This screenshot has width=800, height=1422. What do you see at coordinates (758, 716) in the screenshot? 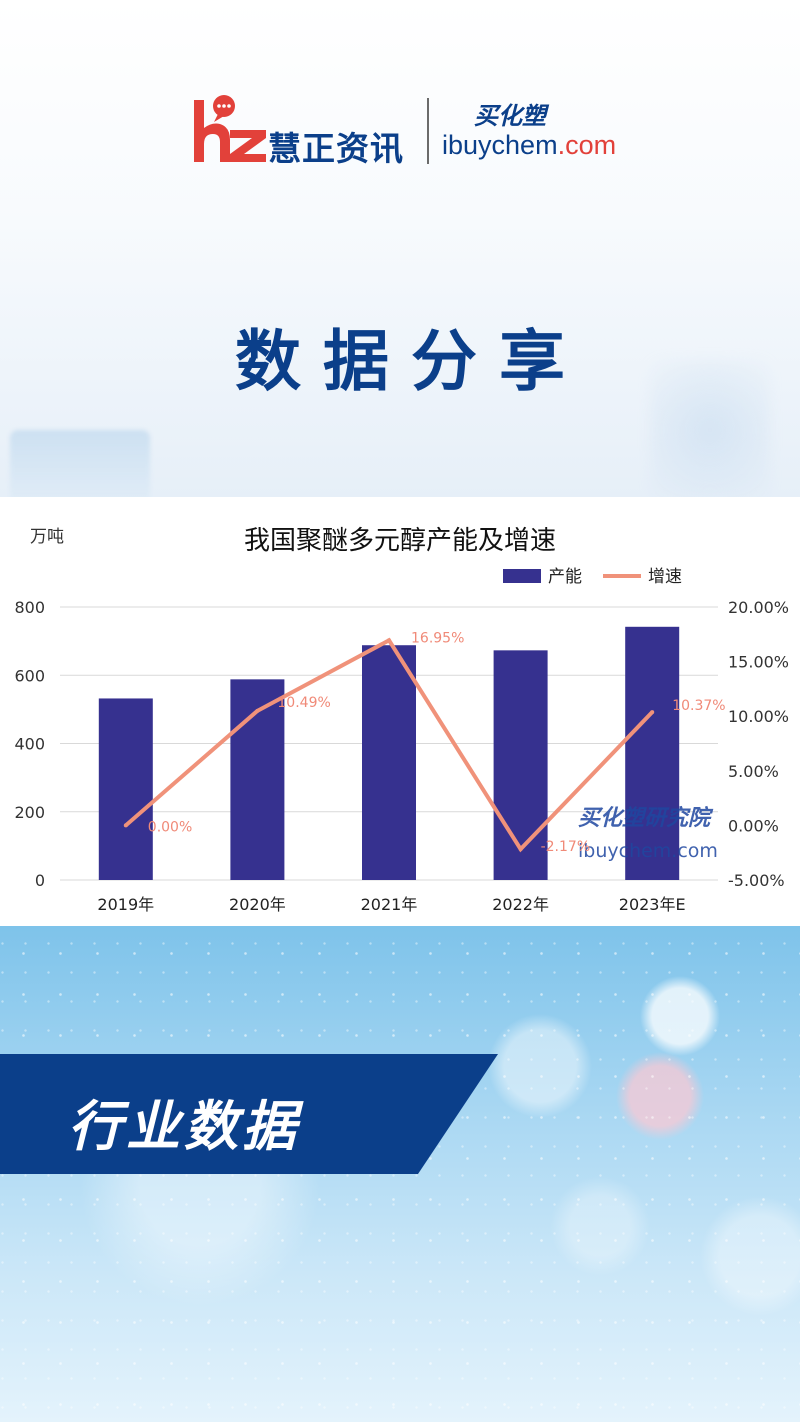
I see `y-right-tick-label: 10.00%` at bounding box center [758, 716].